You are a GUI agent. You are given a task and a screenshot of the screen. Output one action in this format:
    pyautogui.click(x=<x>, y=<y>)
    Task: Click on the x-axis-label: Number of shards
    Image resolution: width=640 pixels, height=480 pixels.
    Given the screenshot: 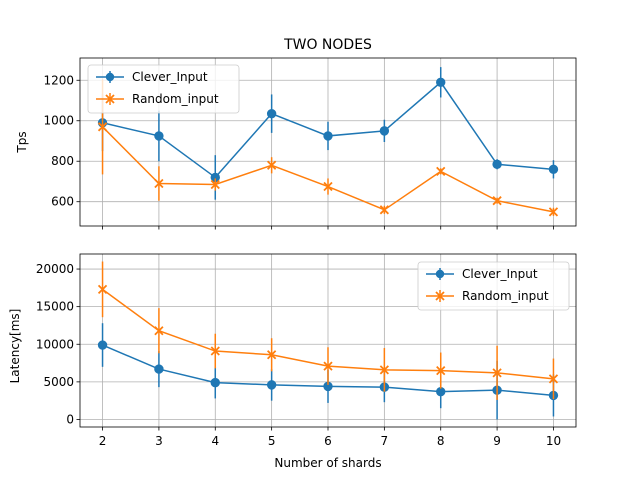 What is the action you would take?
    pyautogui.click(x=327, y=463)
    